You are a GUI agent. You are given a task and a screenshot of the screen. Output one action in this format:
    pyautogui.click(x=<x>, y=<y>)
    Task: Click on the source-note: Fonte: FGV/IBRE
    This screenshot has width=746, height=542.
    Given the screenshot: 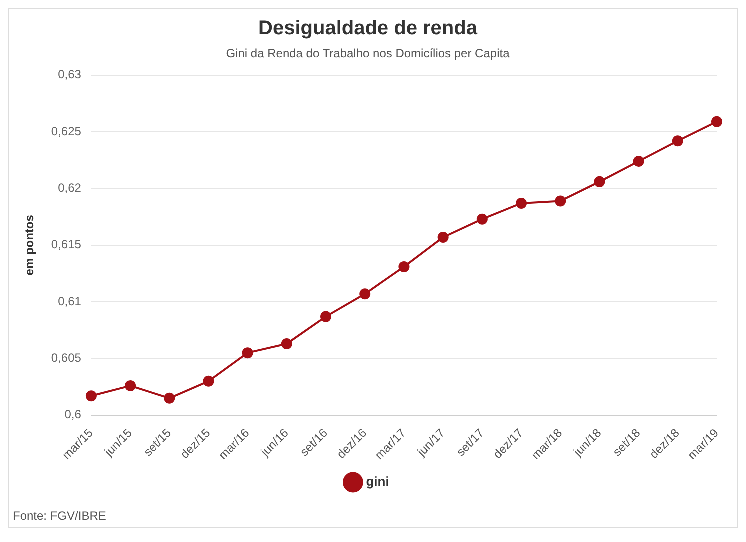 What is the action you would take?
    pyautogui.click(x=60, y=517)
    